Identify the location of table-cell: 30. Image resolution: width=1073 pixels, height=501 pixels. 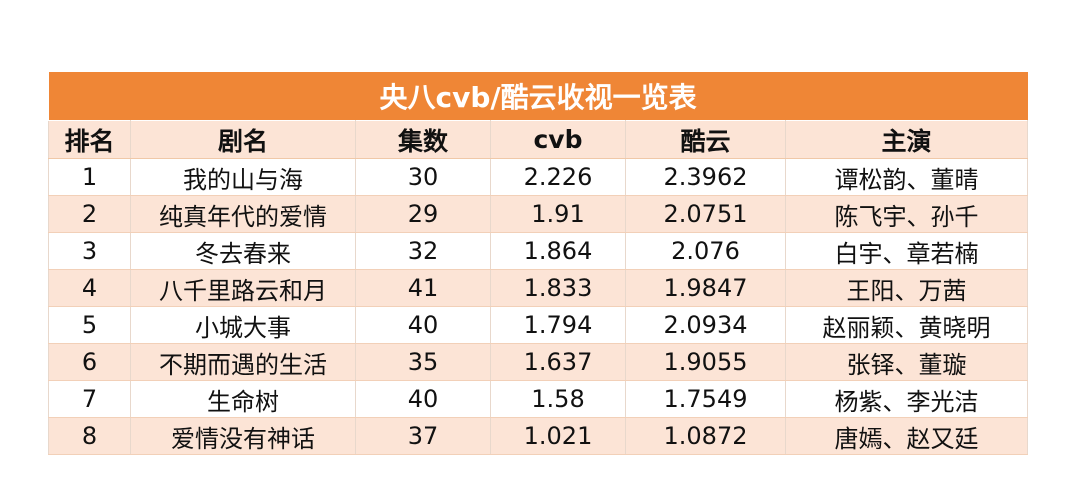
(423, 177).